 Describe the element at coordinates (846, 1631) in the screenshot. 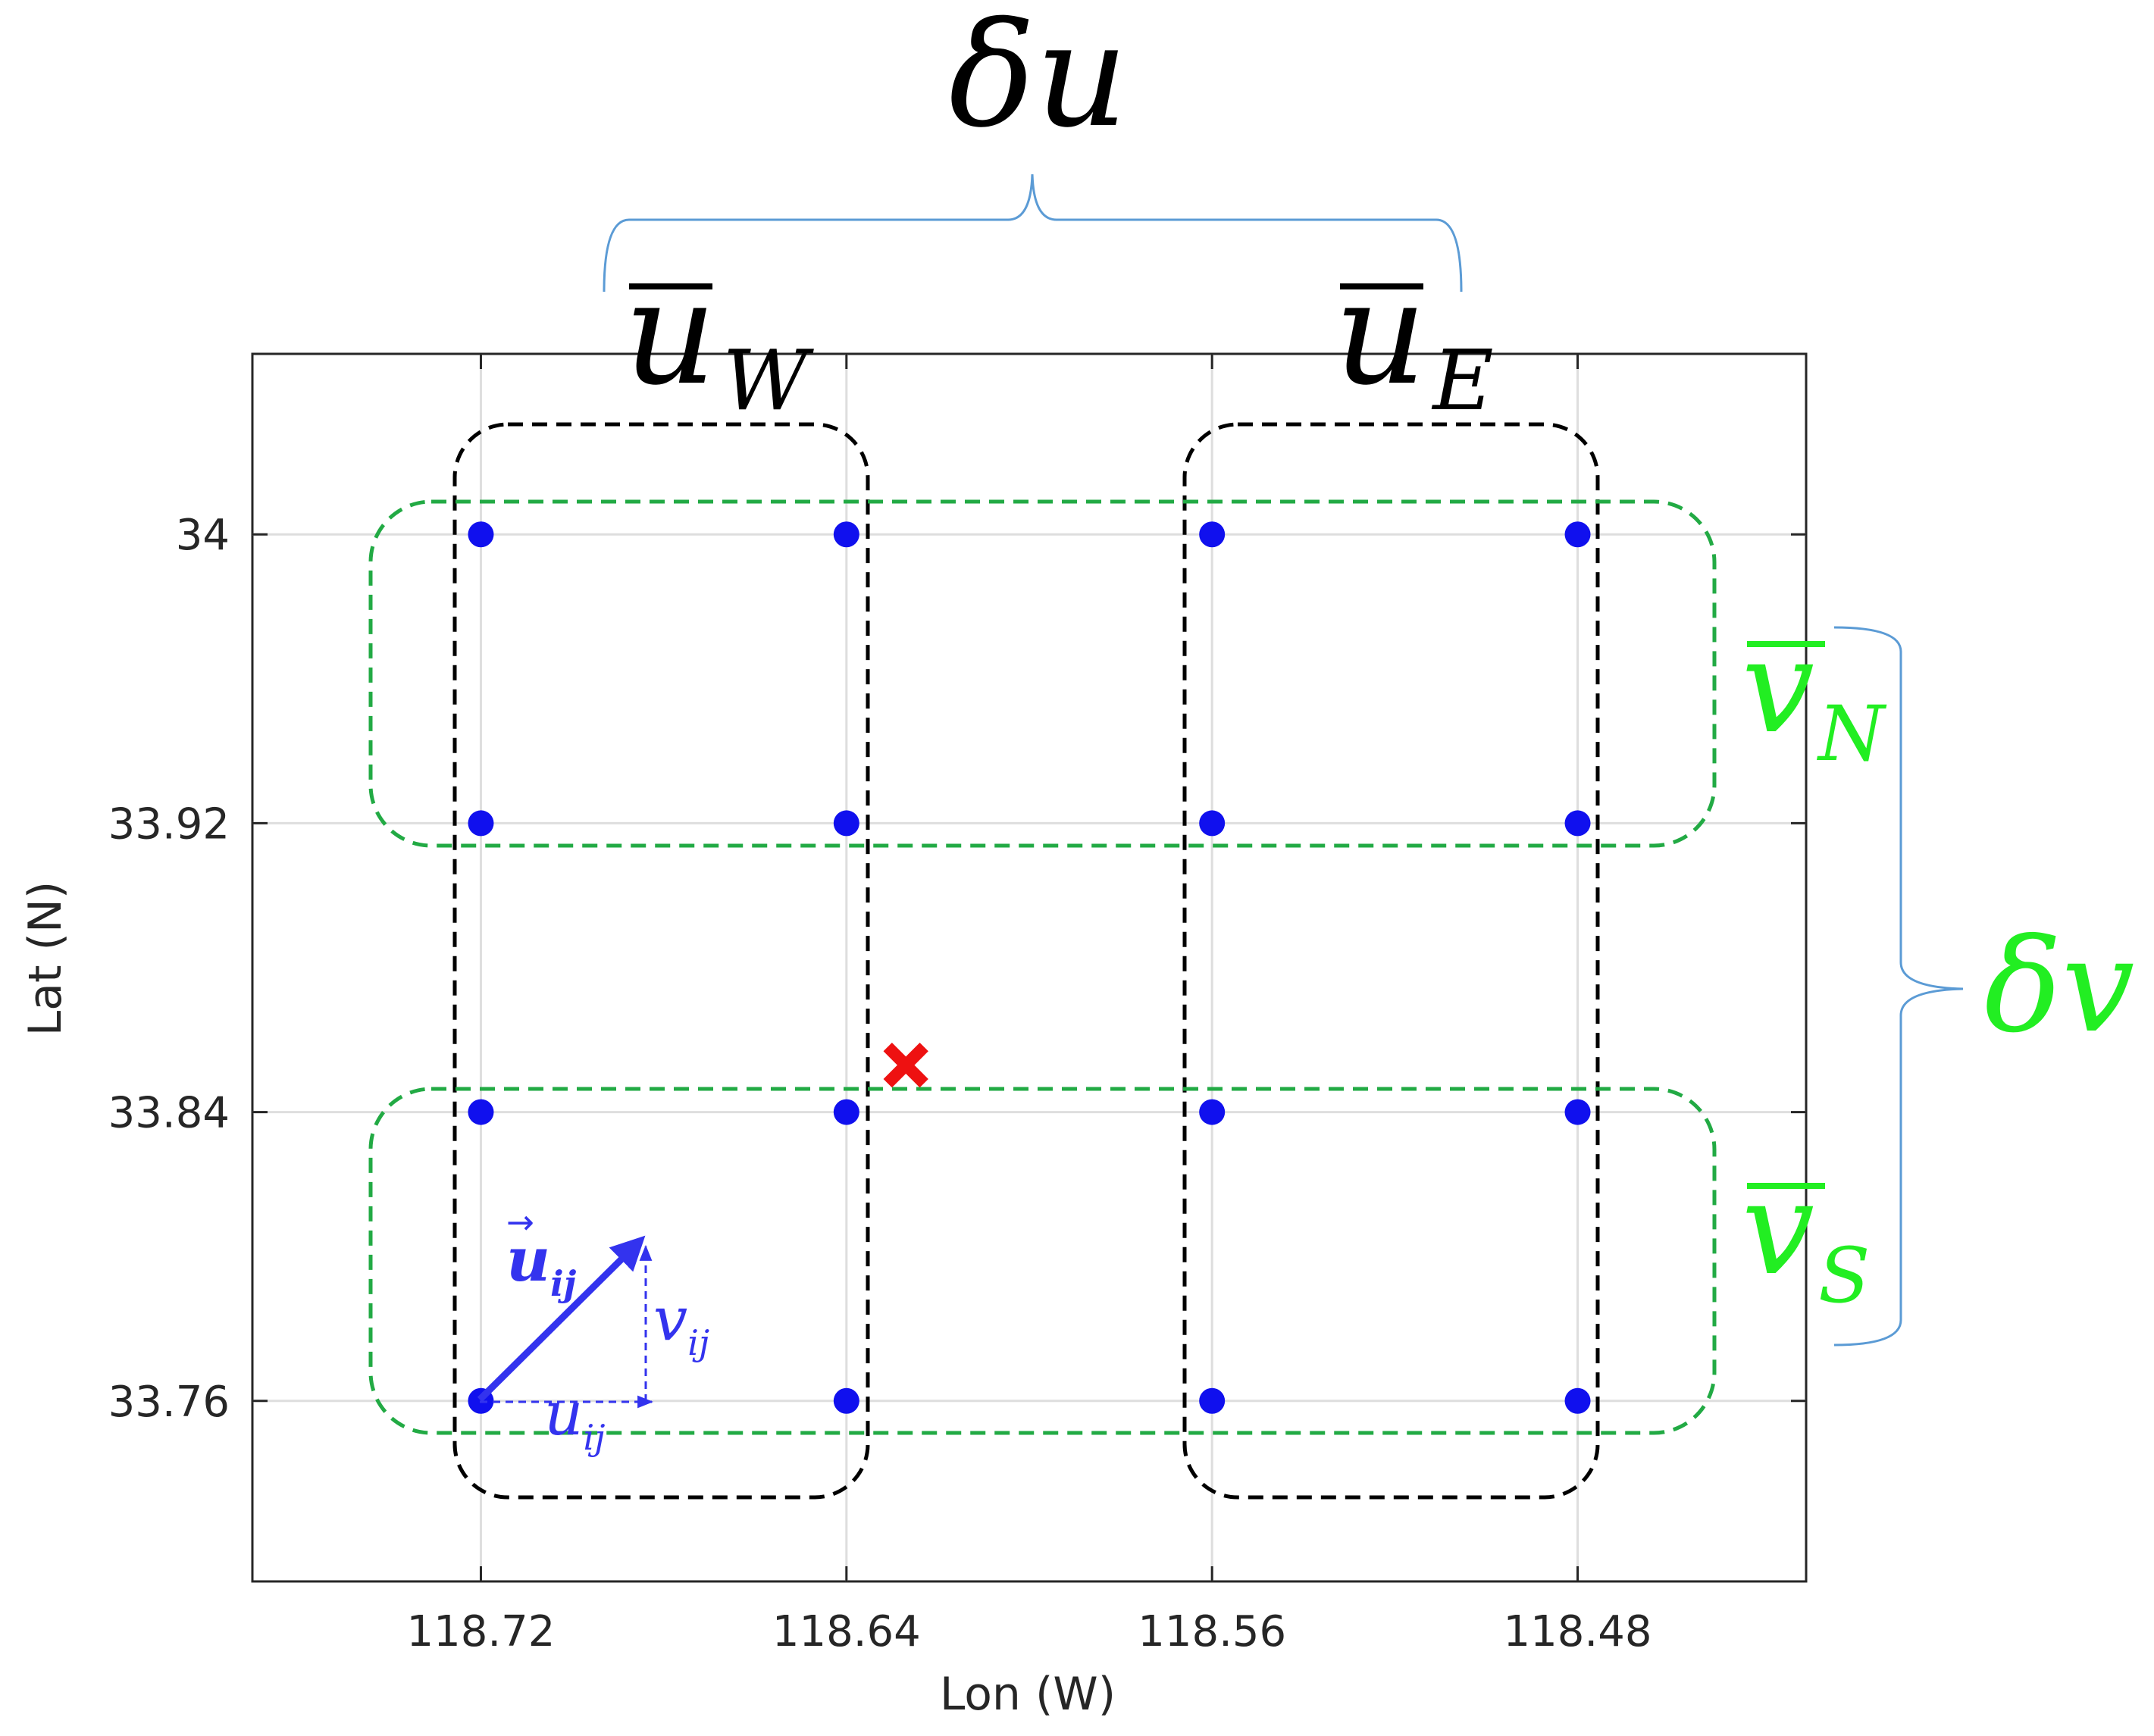

I see `x-tick-label: 118.64` at that location.